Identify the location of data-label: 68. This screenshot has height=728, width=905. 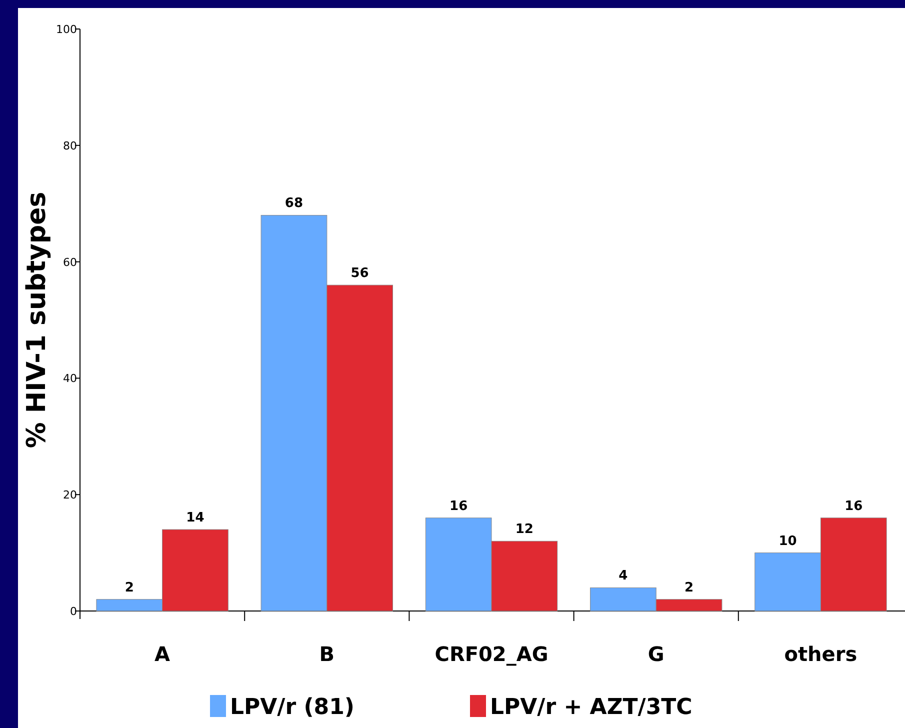
(294, 204).